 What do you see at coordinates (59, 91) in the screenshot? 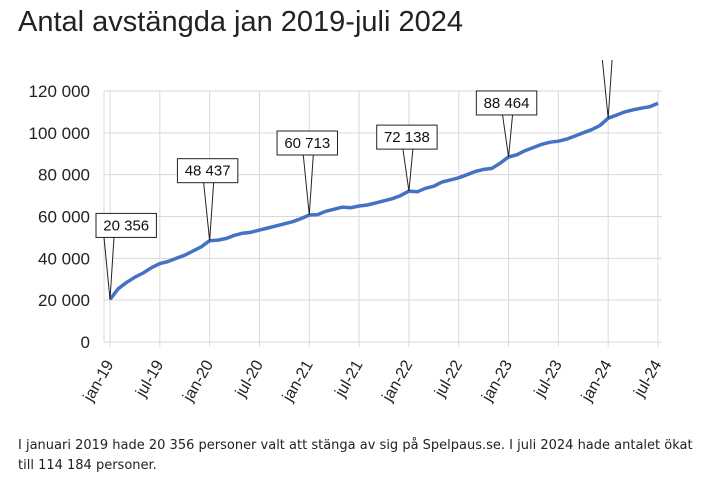
I see `y-tick-label: 120 000` at bounding box center [59, 91].